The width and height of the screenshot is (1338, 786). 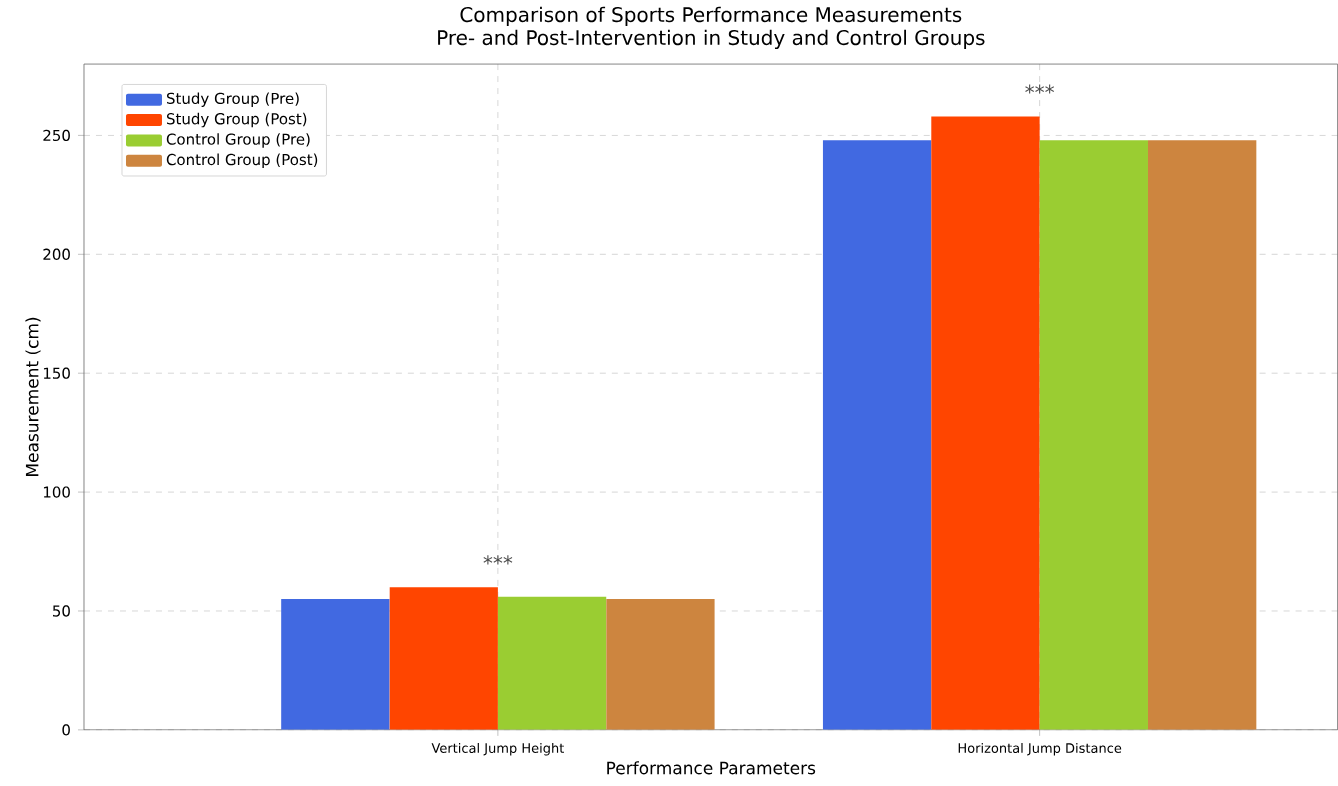 What do you see at coordinates (711, 768) in the screenshot?
I see `x-axis-title: Performance Parameters` at bounding box center [711, 768].